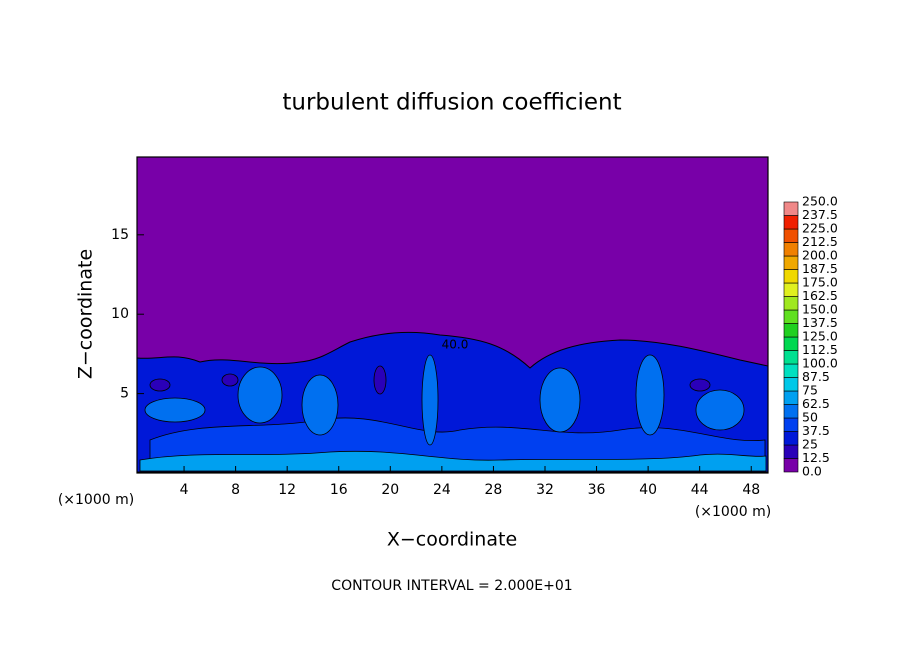  Describe the element at coordinates (494, 490) in the screenshot. I see `x-tick-label: 28` at that location.